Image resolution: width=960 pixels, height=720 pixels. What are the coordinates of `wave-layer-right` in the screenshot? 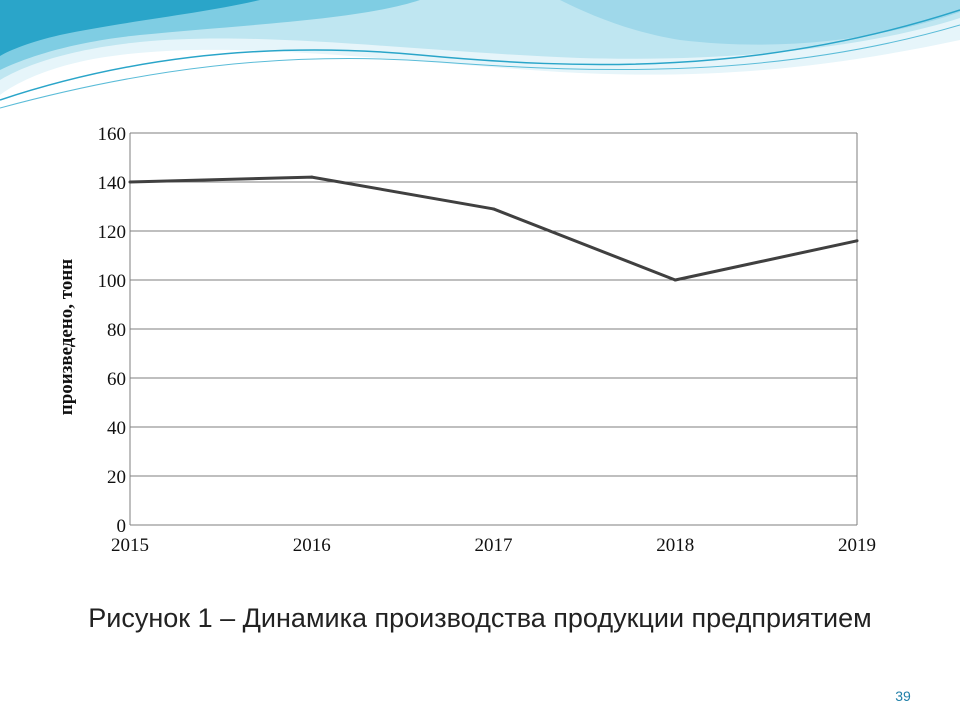 It's located at (760, 22).